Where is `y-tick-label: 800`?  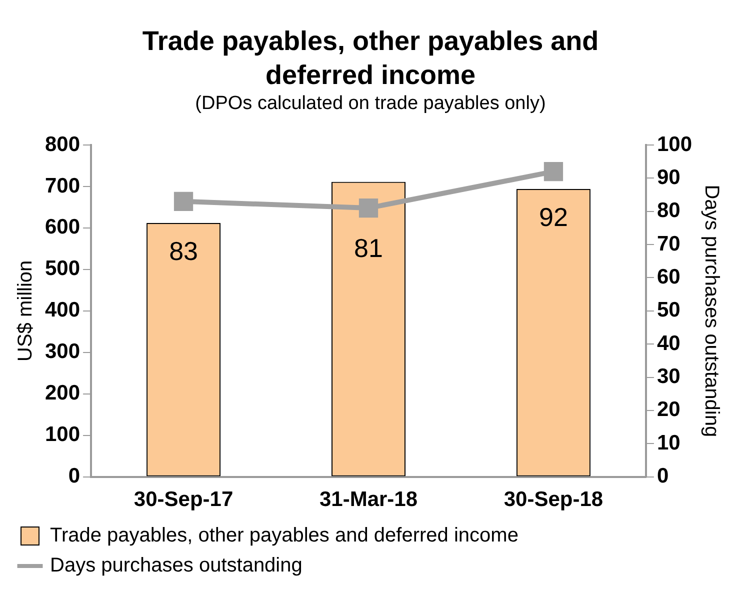 y-tick-label: 800 is located at coordinates (62, 144).